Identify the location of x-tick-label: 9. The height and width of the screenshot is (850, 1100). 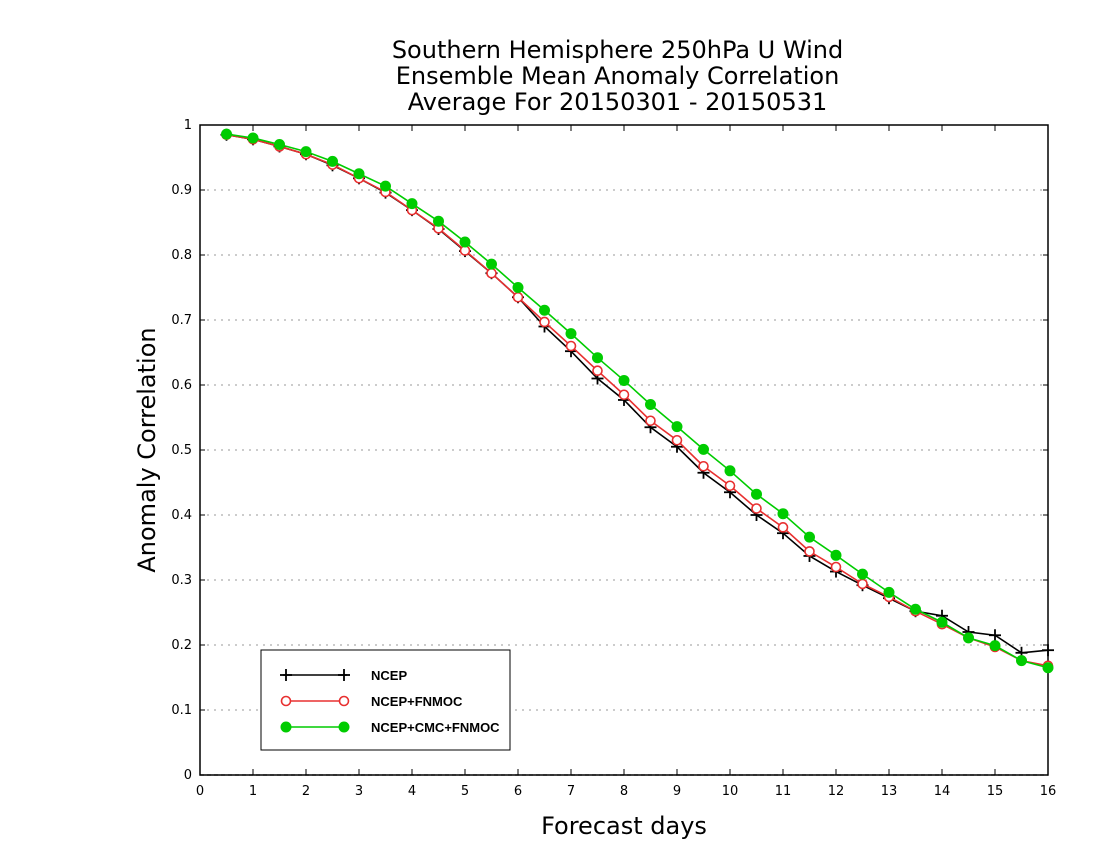
(677, 791).